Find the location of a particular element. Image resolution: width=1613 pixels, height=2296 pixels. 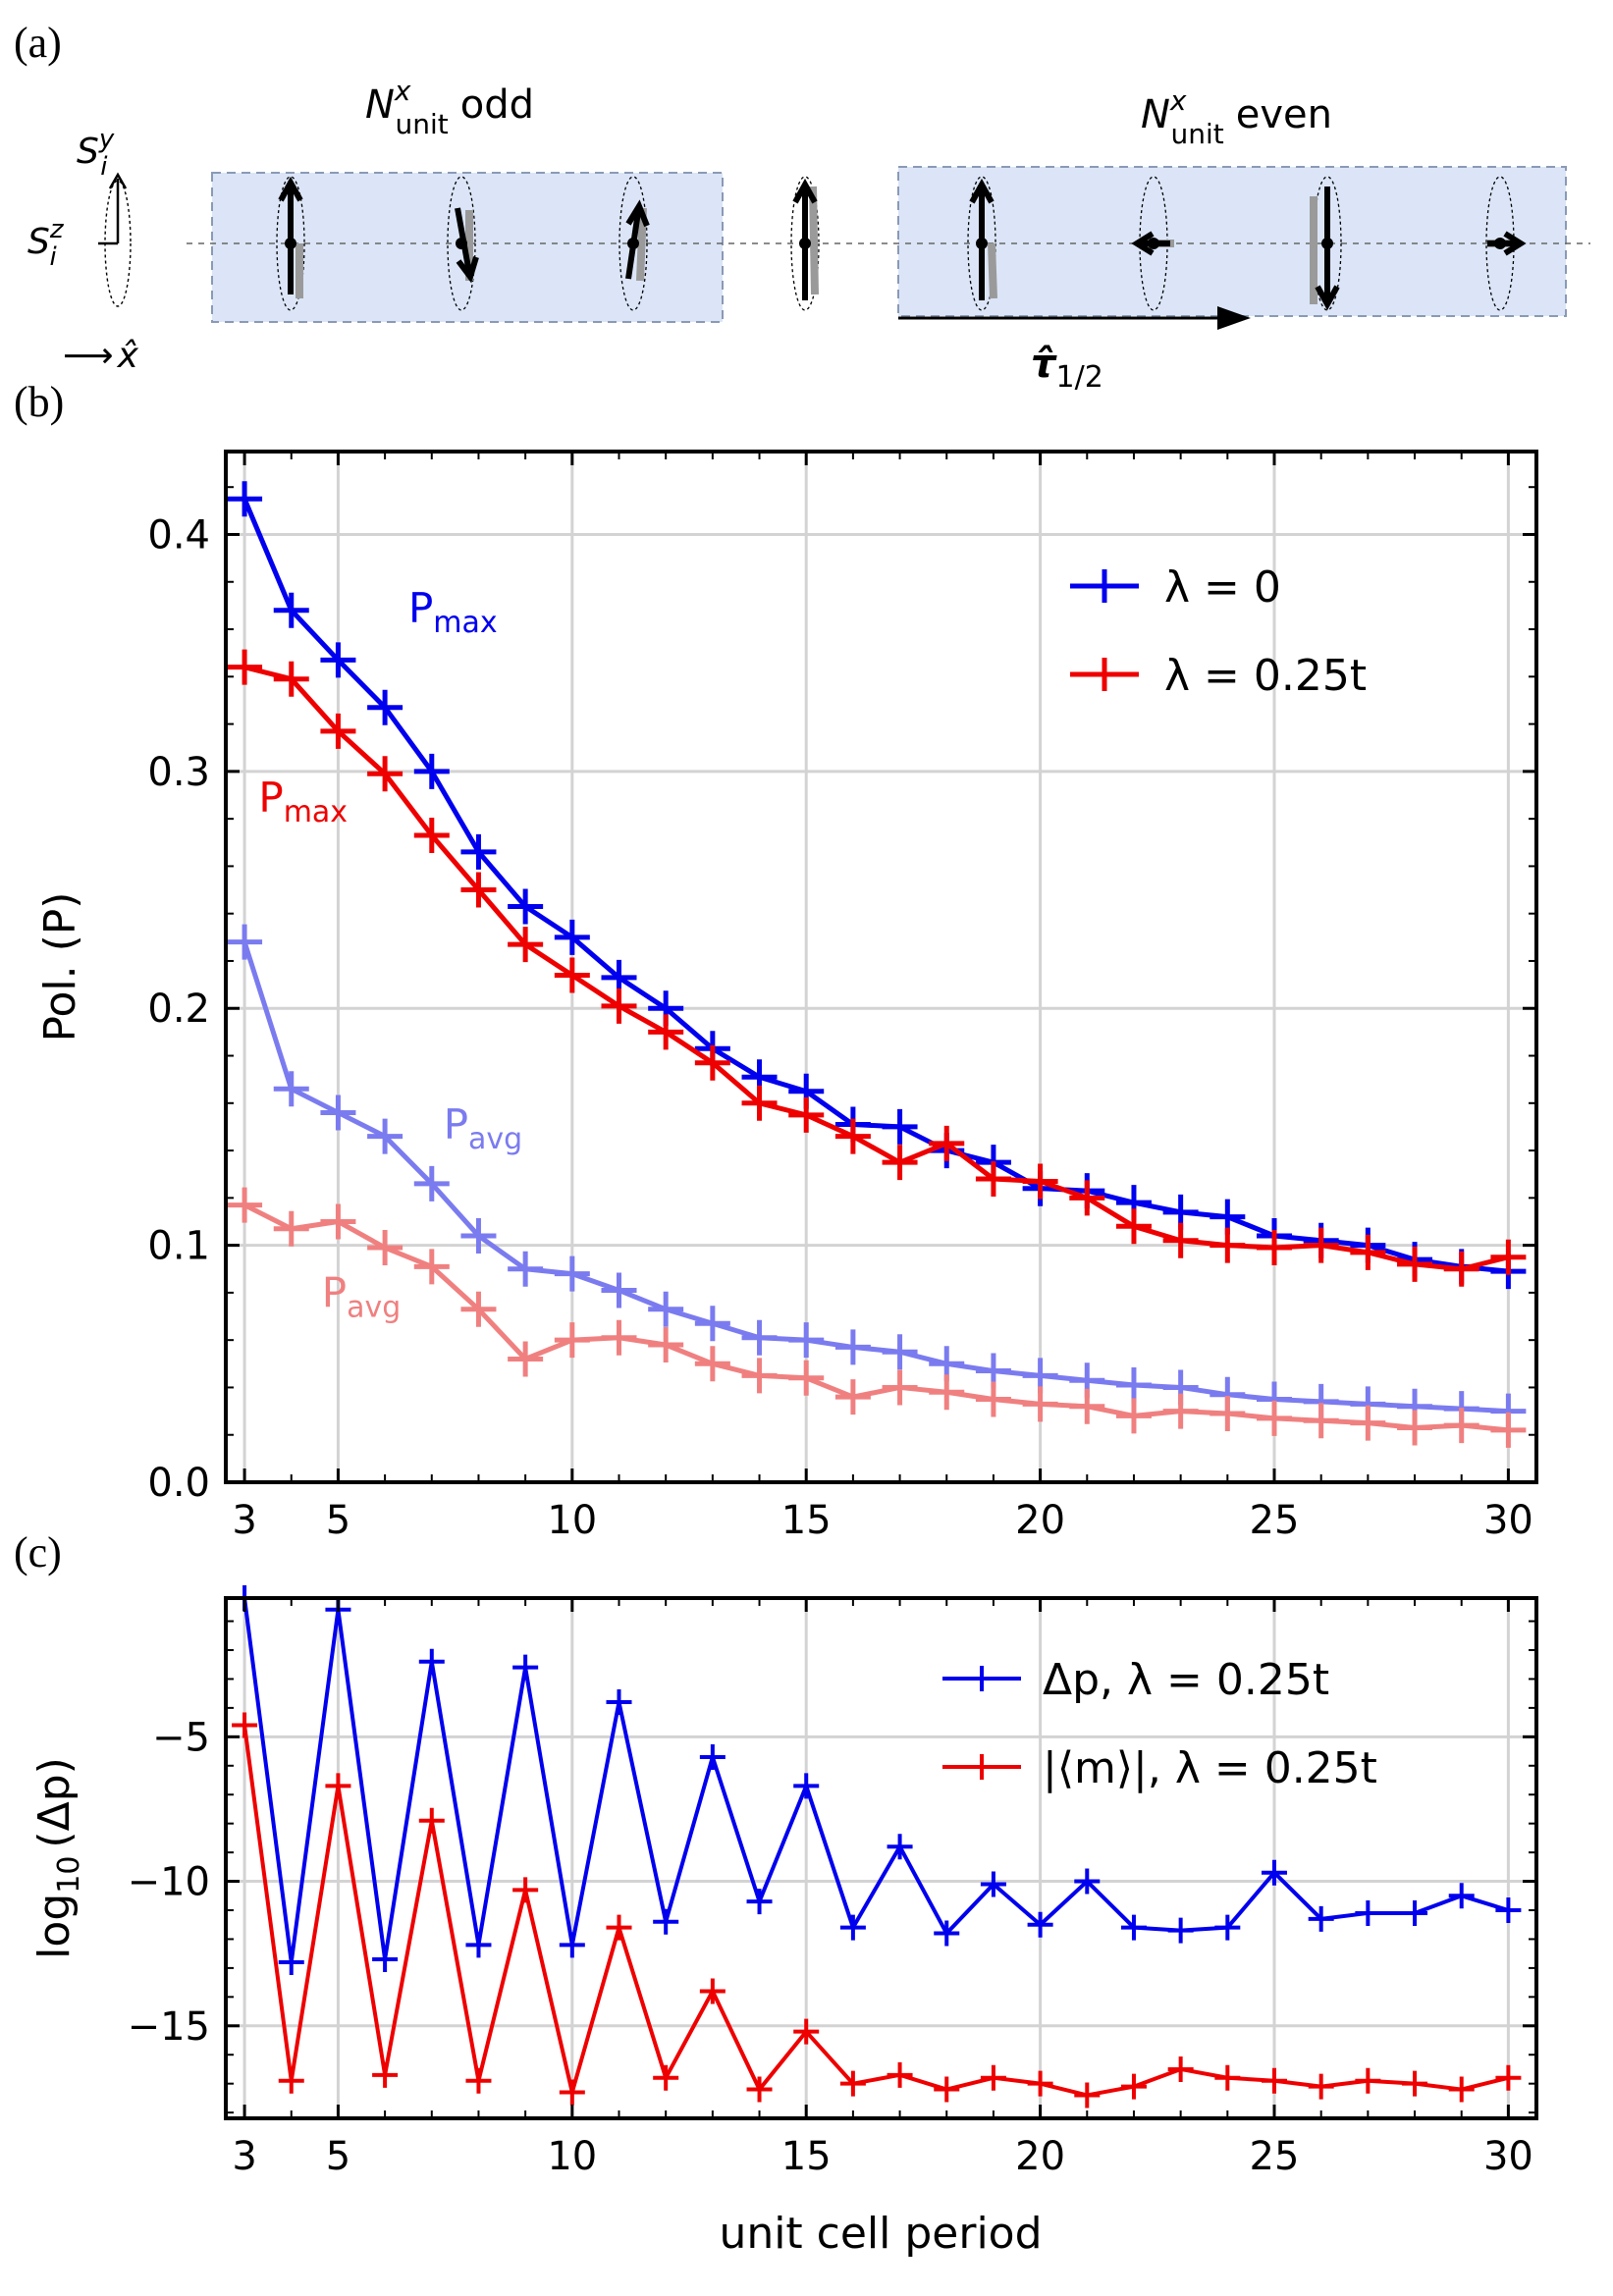

annotation-label: Pmax is located at coordinates (453, 612).